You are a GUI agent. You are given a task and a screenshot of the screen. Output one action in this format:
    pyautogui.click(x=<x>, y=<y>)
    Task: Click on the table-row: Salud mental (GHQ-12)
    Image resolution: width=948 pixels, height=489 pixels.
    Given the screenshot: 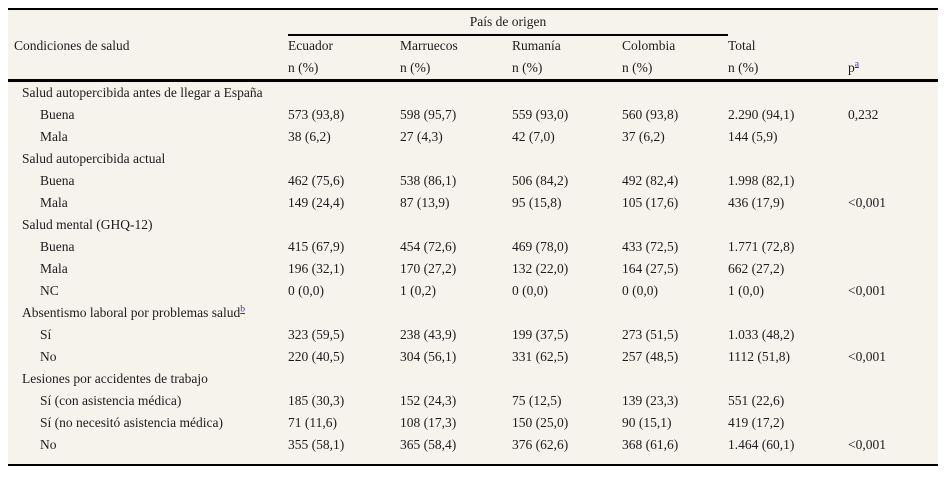 What is the action you would take?
    pyautogui.click(x=473, y=225)
    